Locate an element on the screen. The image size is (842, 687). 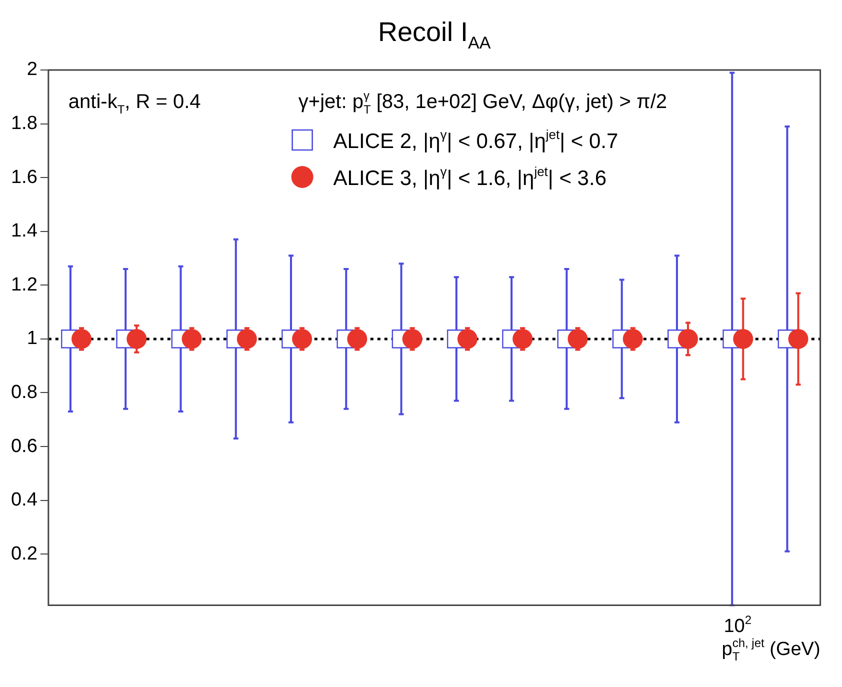
y-tick-label: 0.8 is located at coordinates (24, 392).